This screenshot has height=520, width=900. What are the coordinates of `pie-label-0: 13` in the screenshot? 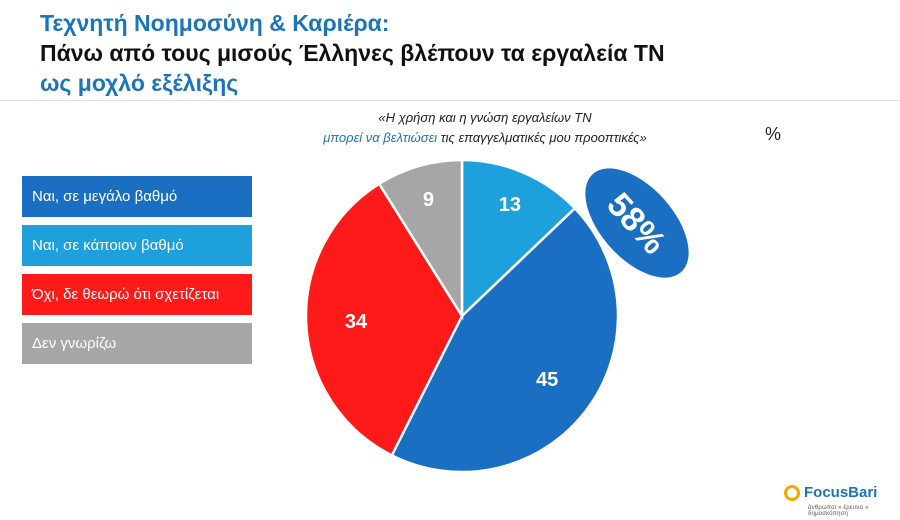 It's located at (510, 205).